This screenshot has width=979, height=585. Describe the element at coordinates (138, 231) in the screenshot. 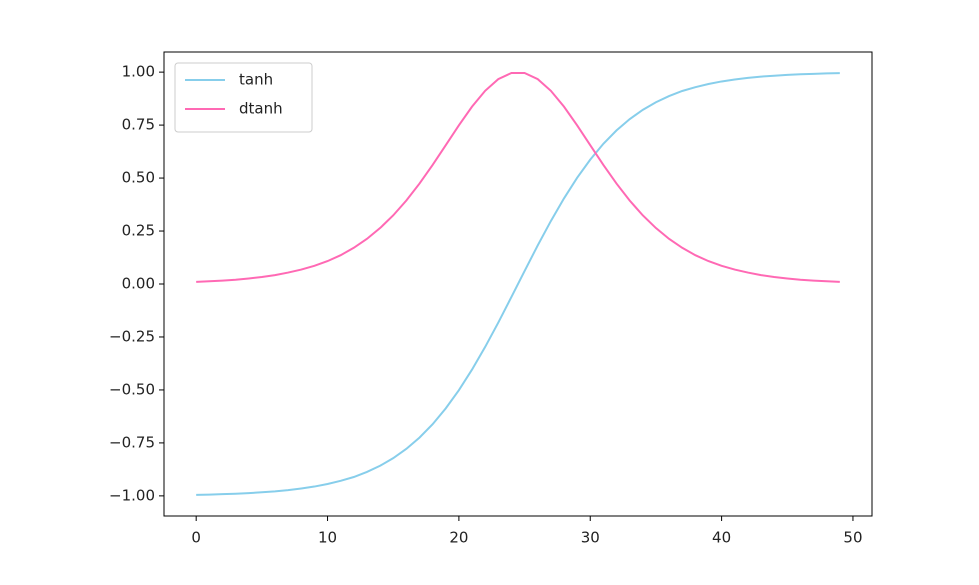

I see `y-tick-label: 0.25` at that location.